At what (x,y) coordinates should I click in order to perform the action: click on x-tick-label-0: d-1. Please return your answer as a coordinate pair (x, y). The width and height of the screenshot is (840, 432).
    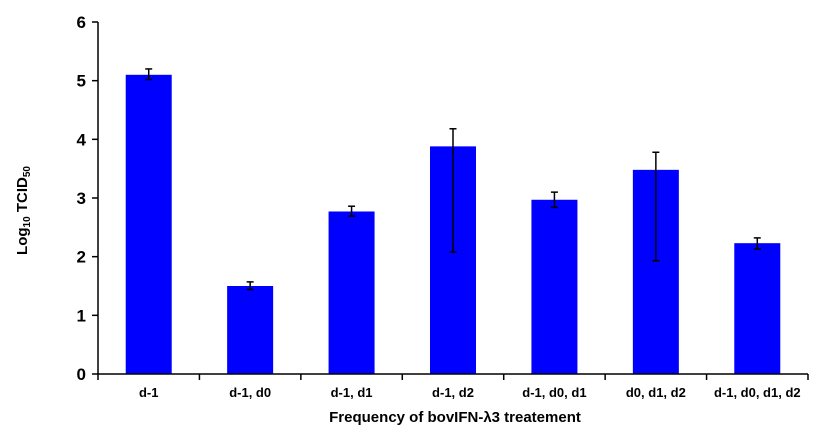
    Looking at the image, I should click on (149, 392).